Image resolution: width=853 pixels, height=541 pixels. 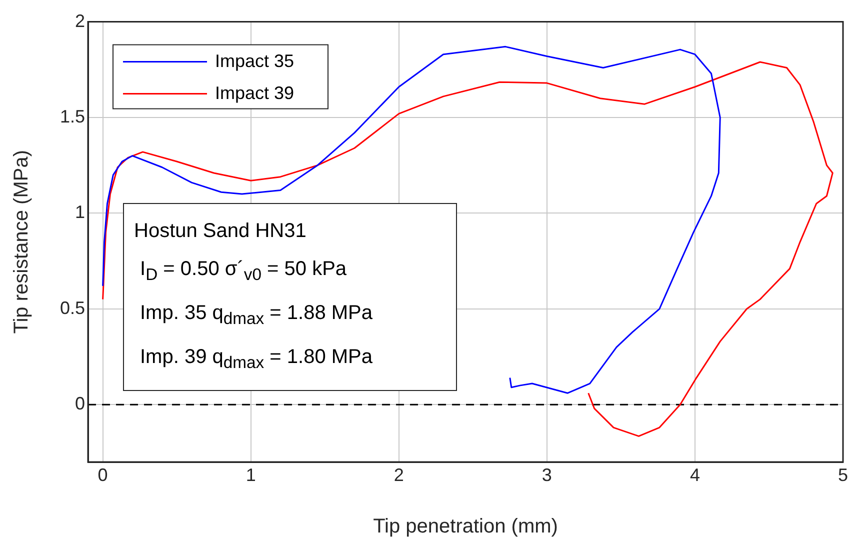 I want to click on y-tick-label: 1, so click(x=79, y=212).